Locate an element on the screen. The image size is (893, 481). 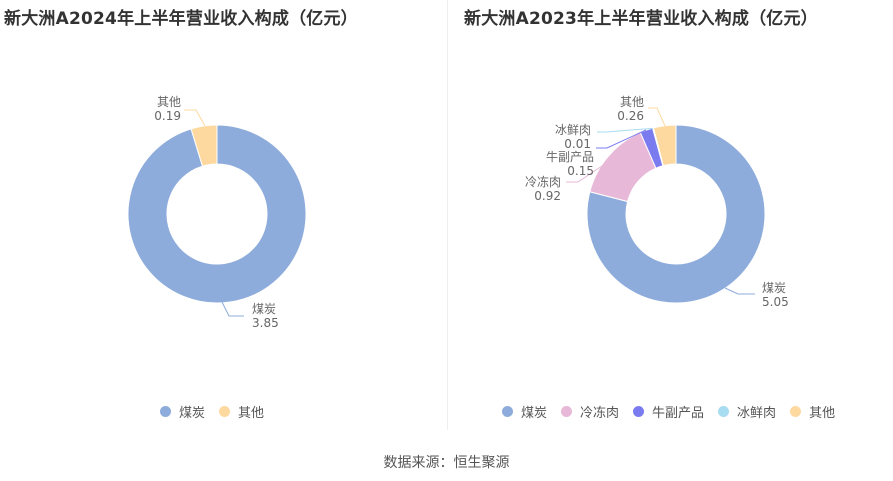
slice-value-label: 5.05 is located at coordinates (775, 302).